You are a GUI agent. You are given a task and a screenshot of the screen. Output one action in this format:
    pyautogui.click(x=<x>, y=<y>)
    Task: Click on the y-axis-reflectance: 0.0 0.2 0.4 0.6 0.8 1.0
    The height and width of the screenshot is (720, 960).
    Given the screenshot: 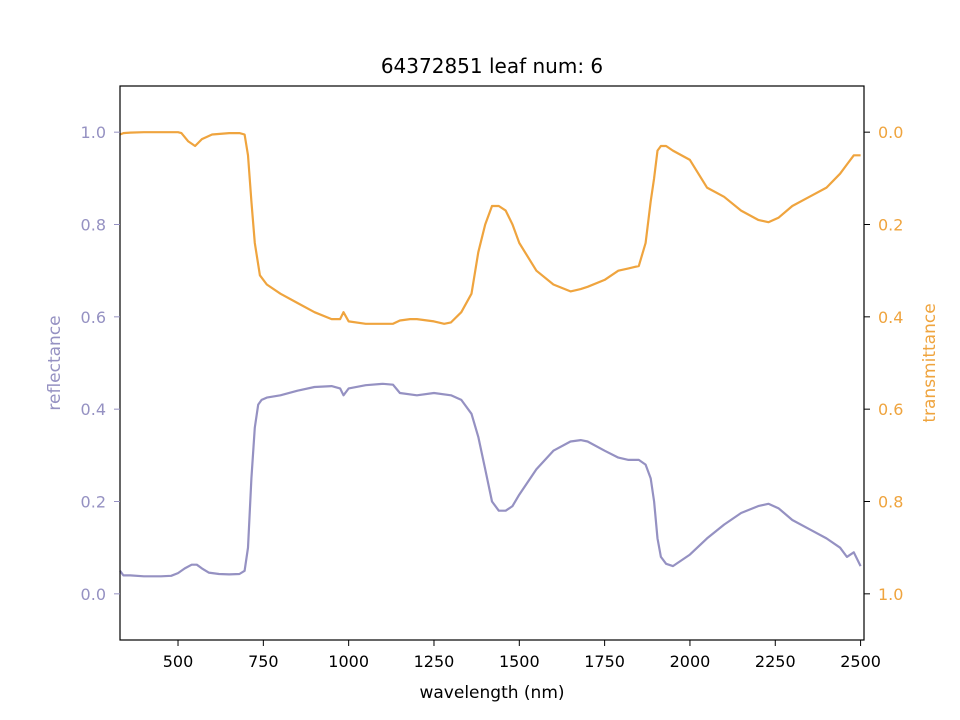 What is the action you would take?
    pyautogui.click(x=100, y=363)
    